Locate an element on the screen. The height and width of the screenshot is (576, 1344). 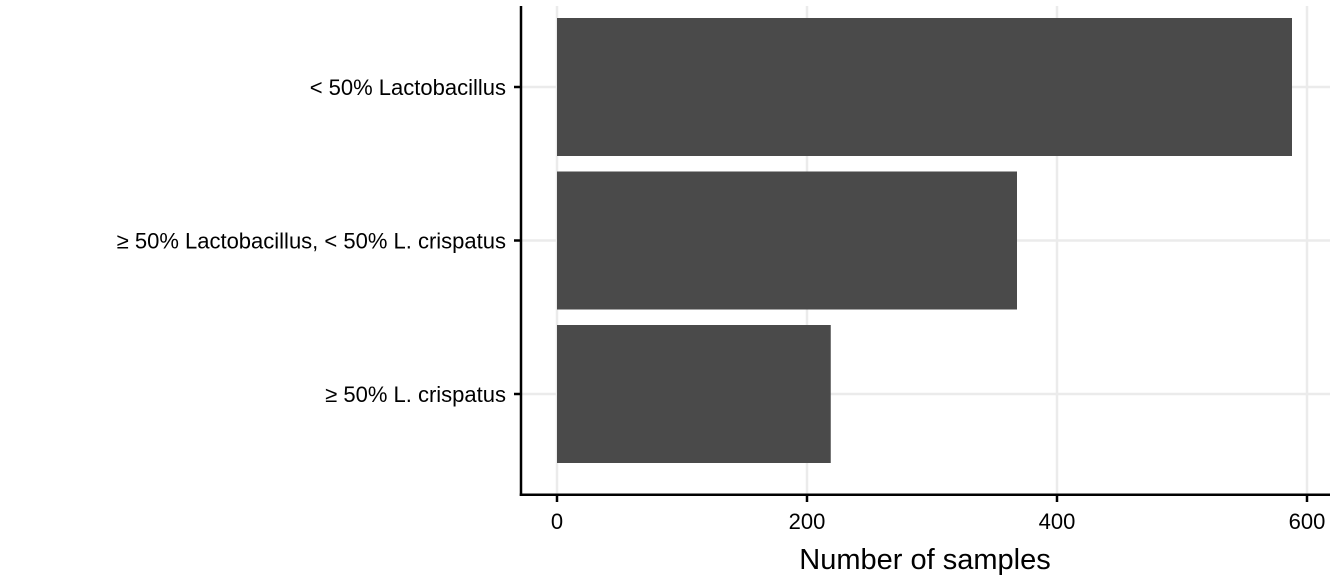
x-tick-label-0: 0 is located at coordinates (557, 521).